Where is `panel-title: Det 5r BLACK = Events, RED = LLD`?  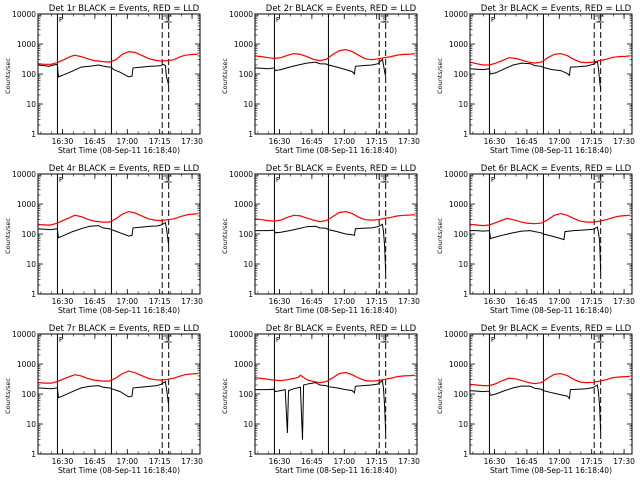 panel-title: Det 5r BLACK = Events, RED = LLD is located at coordinates (341, 169).